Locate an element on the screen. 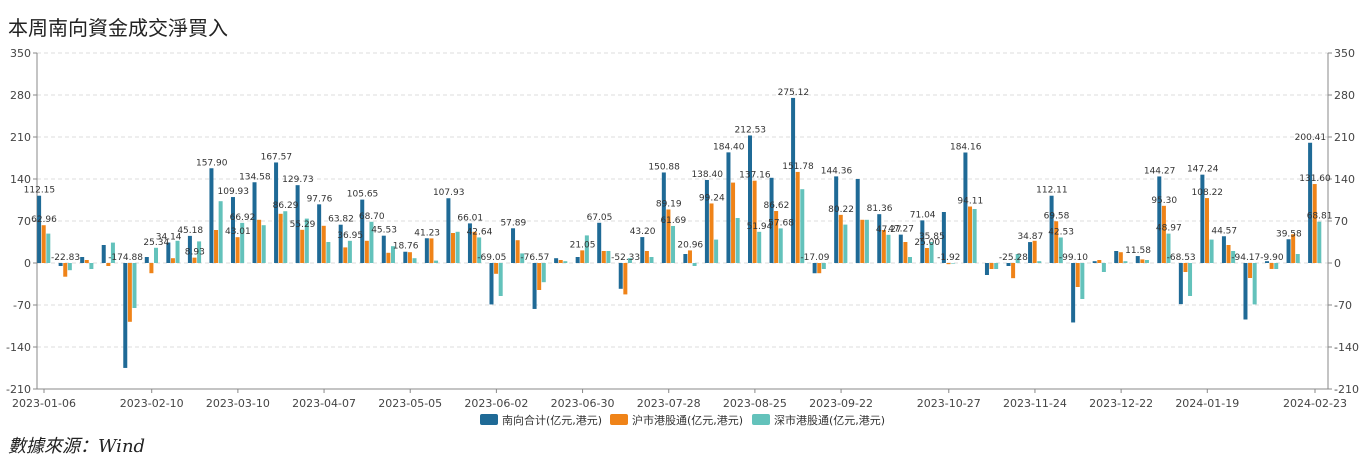 Image resolution: width=1368 pixels, height=463 pixels. data-label: 18.76 is located at coordinates (406, 247).